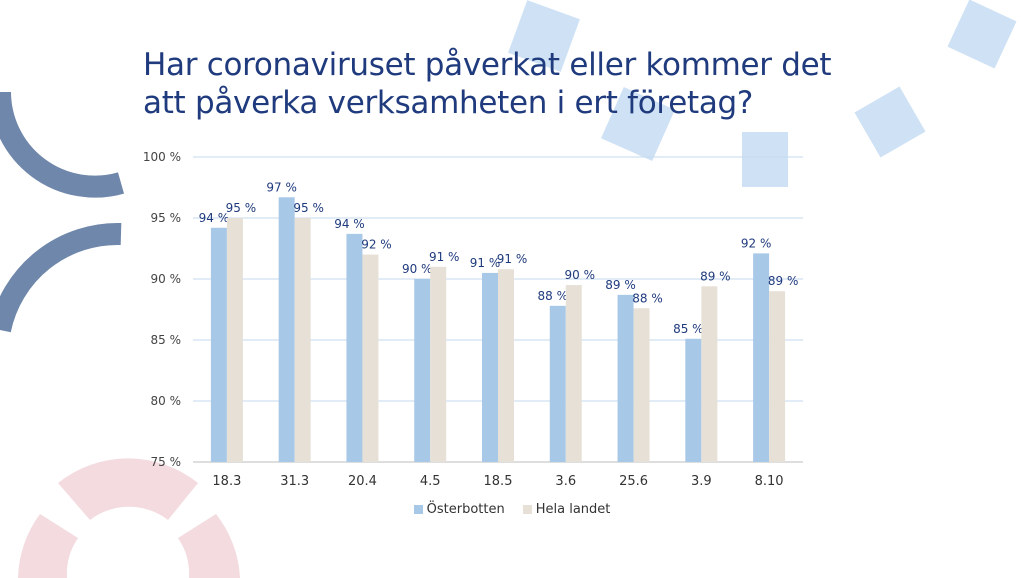  What do you see at coordinates (448, 103) in the screenshot?
I see `slide-title-line-2: att påverka verksamheten i ert företag?` at bounding box center [448, 103].